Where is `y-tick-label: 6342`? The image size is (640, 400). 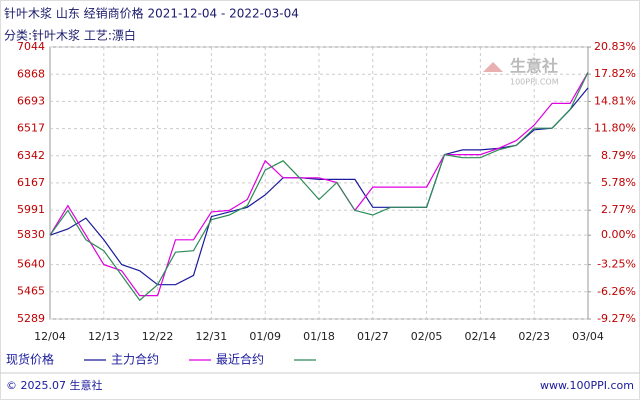 y-tick-label: 6342 is located at coordinates (31, 155).